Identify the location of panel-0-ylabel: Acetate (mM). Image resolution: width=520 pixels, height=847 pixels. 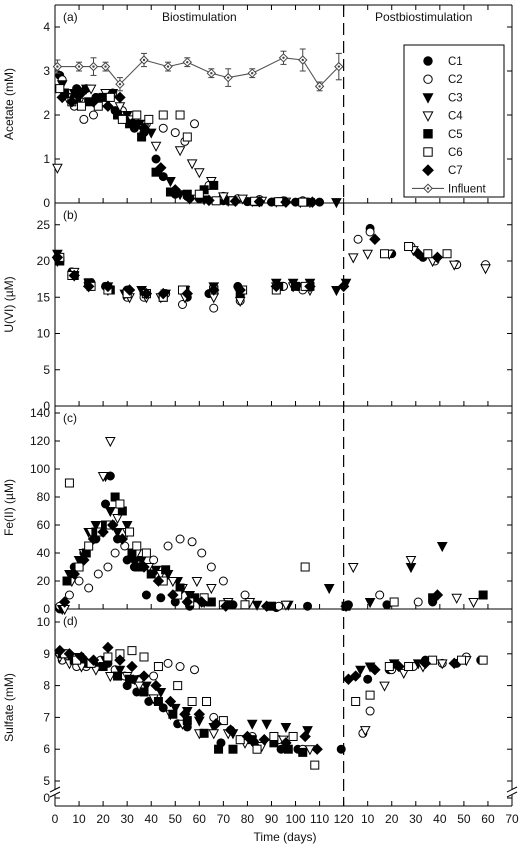
(9, 104).